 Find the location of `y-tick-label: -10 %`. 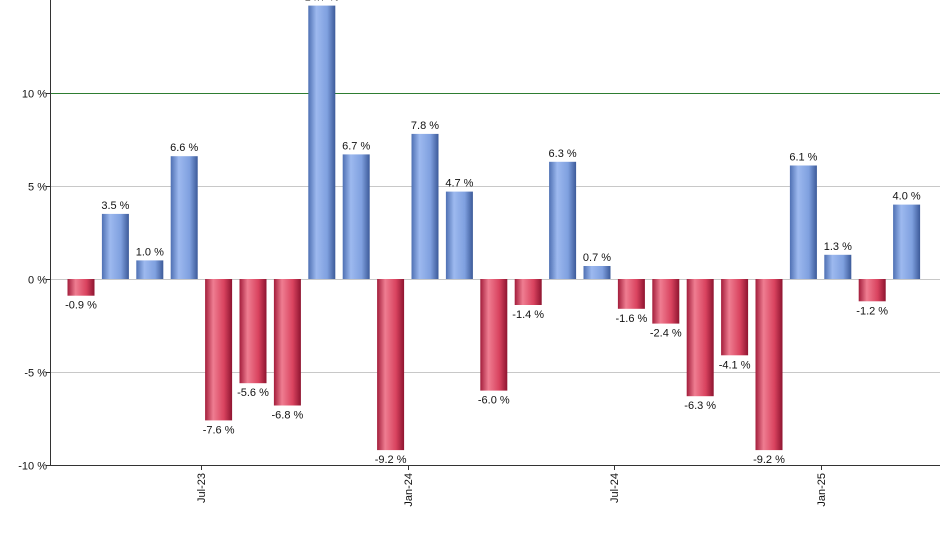

y-tick-label: -10 % is located at coordinates (32, 467).